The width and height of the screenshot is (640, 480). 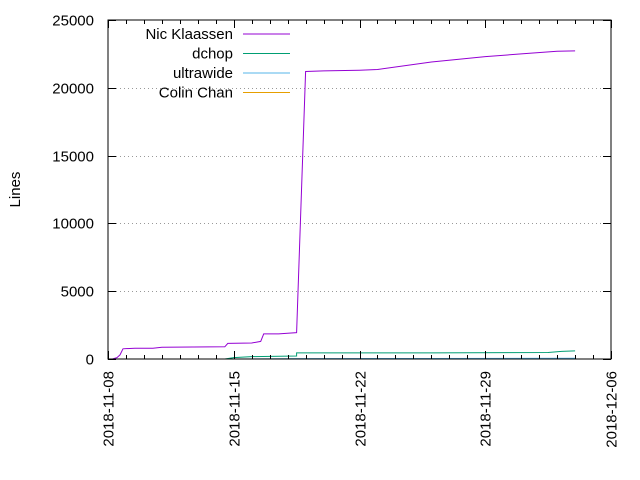 I want to click on y-tick-label: 20000, so click(x=73, y=89).